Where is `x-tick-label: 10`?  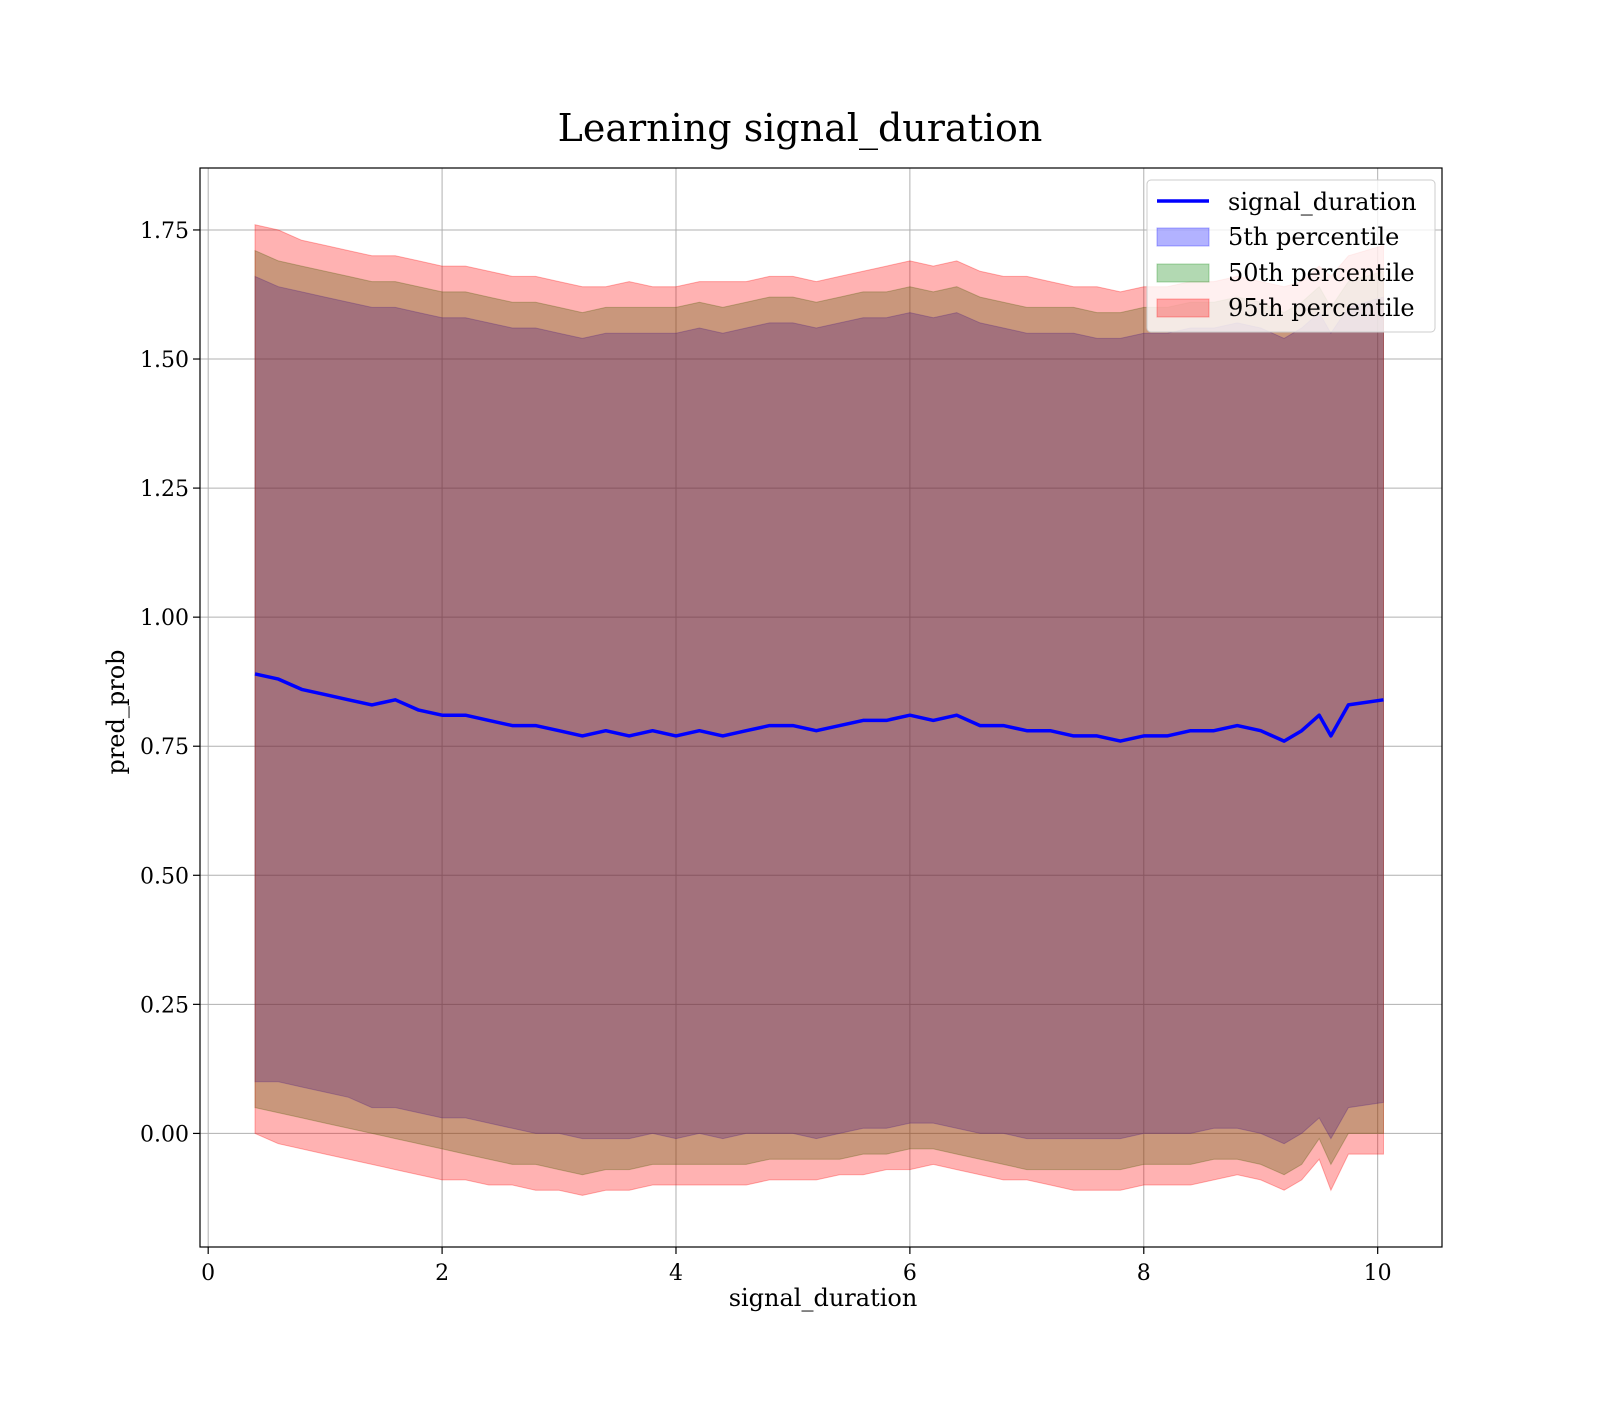 x-tick-label: 10 is located at coordinates (1378, 1273).